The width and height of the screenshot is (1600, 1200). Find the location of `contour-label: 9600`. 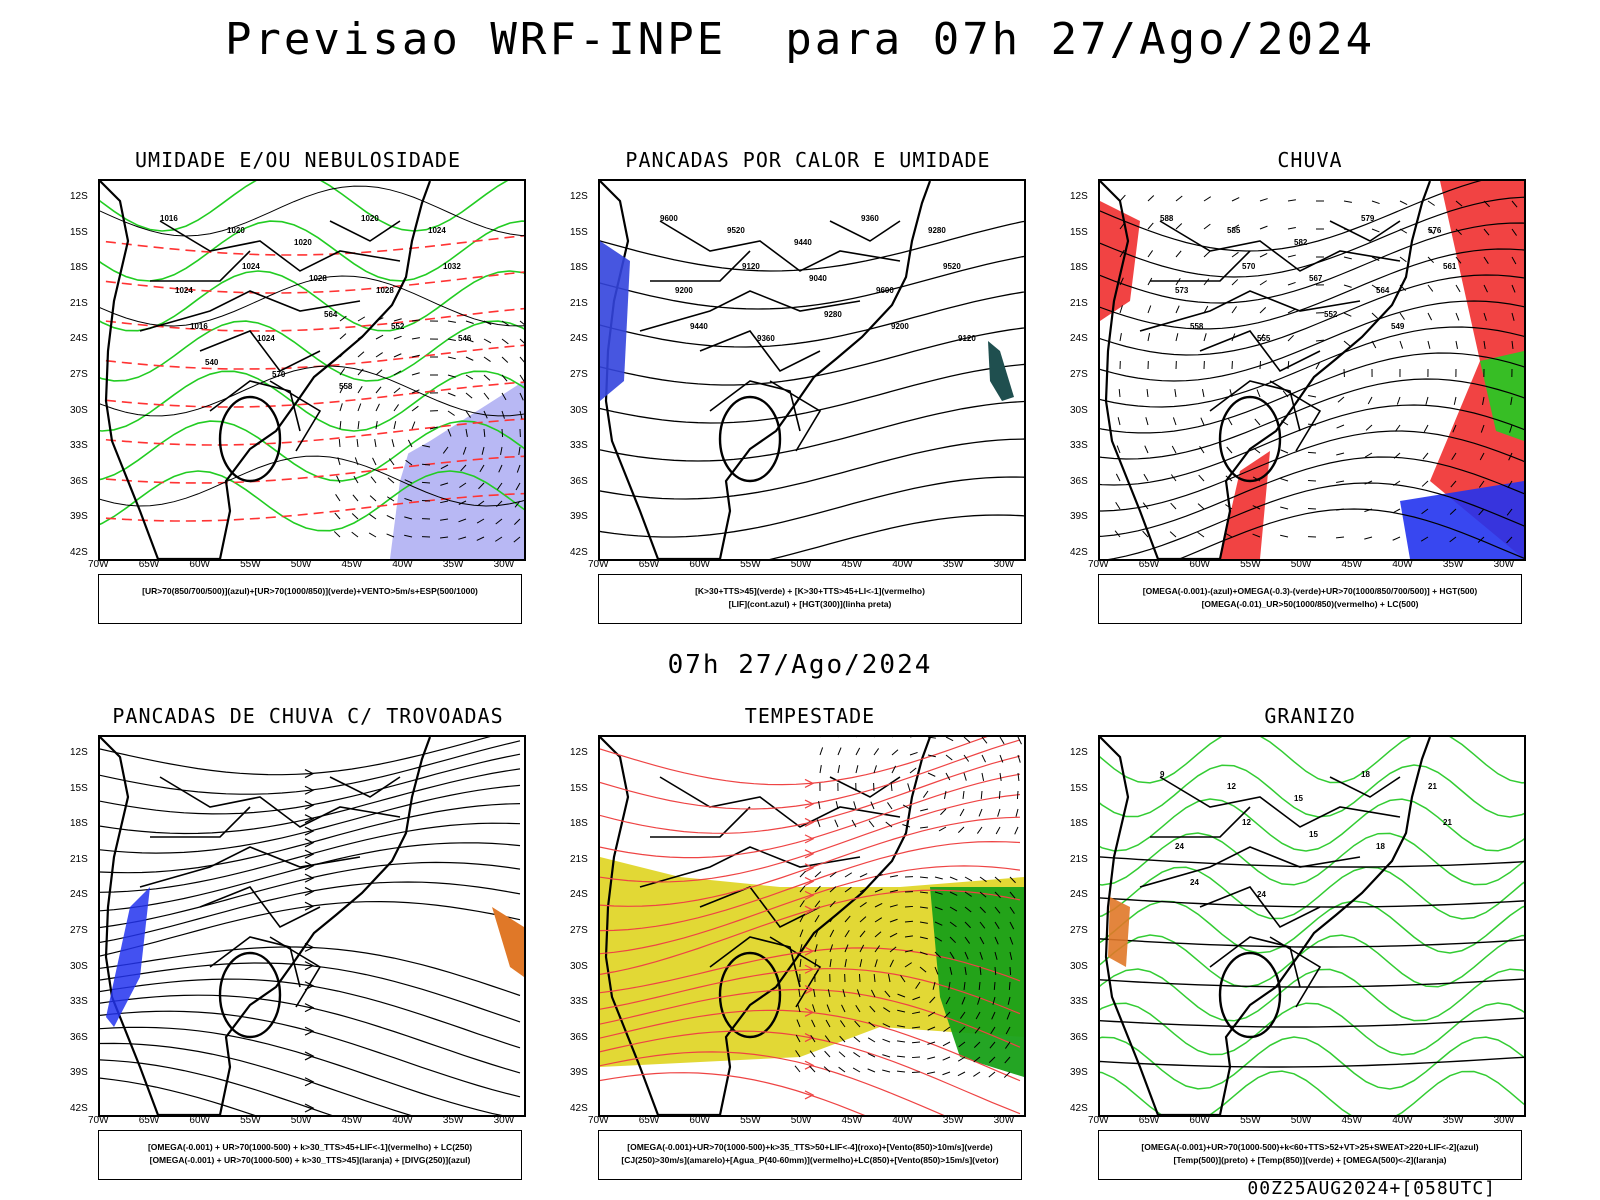

contour-label: 9600 is located at coordinates (885, 290).